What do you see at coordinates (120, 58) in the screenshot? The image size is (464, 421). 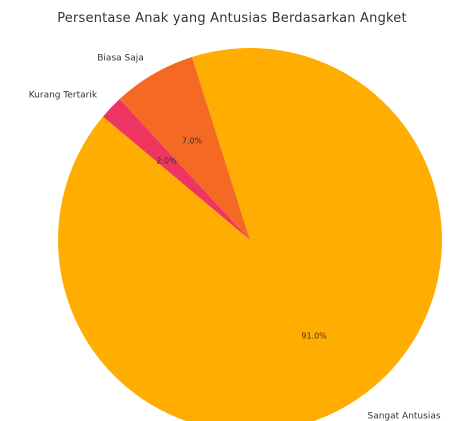 I see `category-label-biasa-saja: Biasa Saja` at bounding box center [120, 58].